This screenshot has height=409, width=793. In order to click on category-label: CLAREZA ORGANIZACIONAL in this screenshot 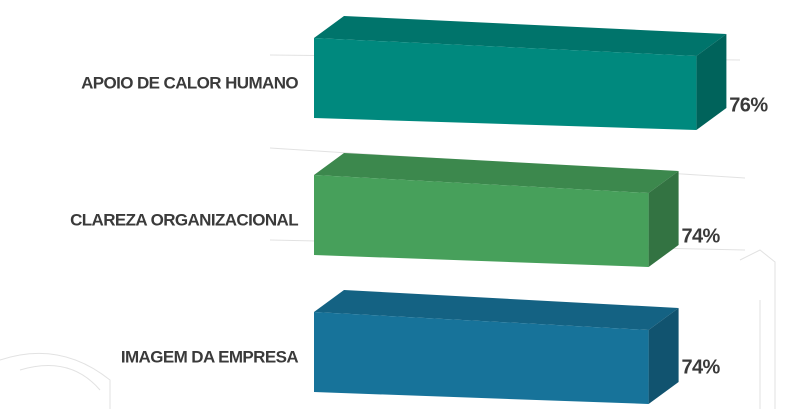, I will do `click(184, 219)`.